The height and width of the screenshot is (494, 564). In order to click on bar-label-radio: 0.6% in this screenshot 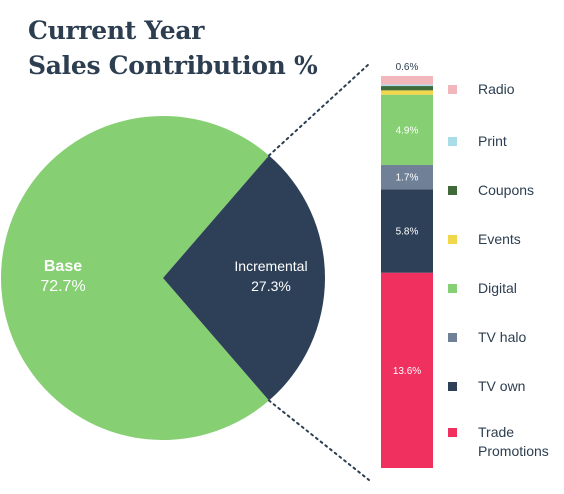, I will do `click(407, 67)`.